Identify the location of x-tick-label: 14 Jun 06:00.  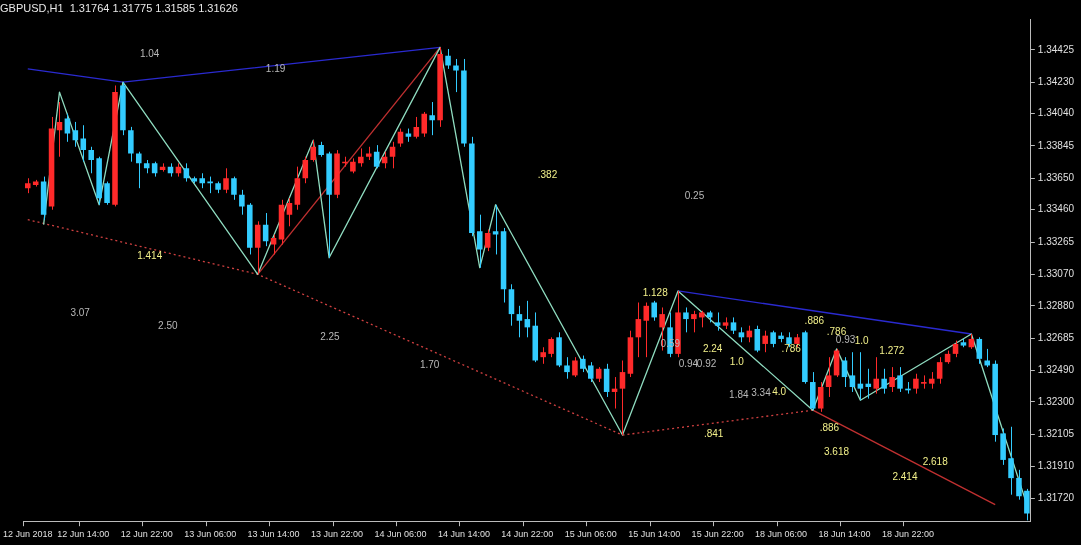
(400, 534).